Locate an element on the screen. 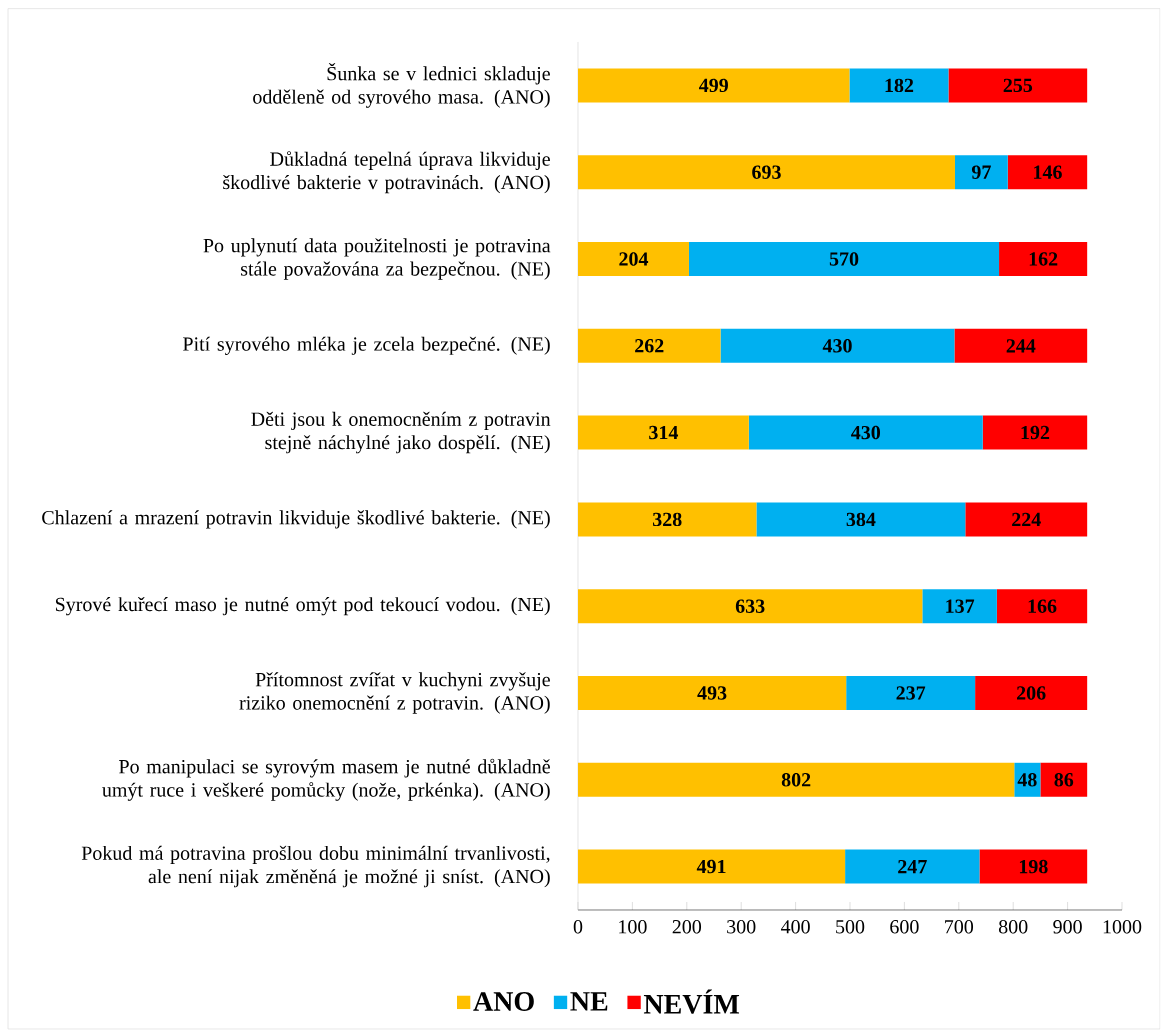  data-label: 693 is located at coordinates (766, 172).